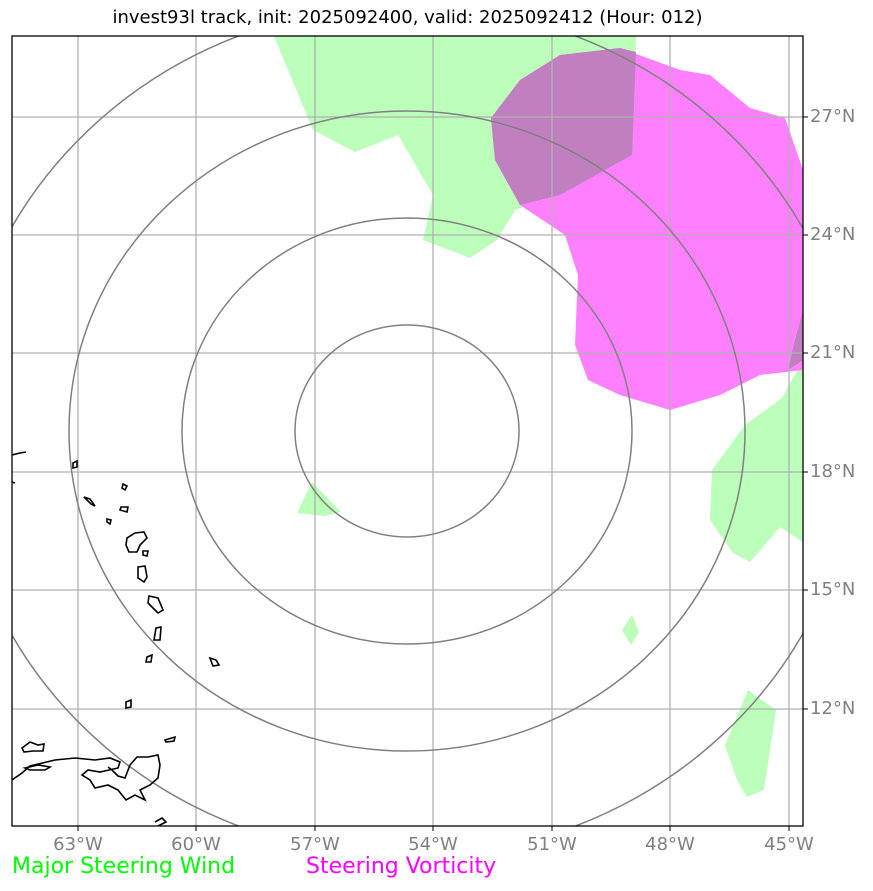  What do you see at coordinates (196, 844) in the screenshot?
I see `lon-label-60w: 60°W` at bounding box center [196, 844].